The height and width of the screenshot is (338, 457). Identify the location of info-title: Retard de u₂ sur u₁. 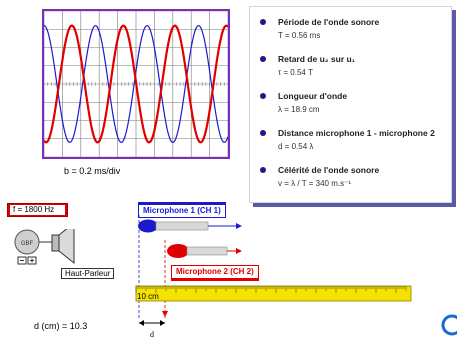
(317, 59).